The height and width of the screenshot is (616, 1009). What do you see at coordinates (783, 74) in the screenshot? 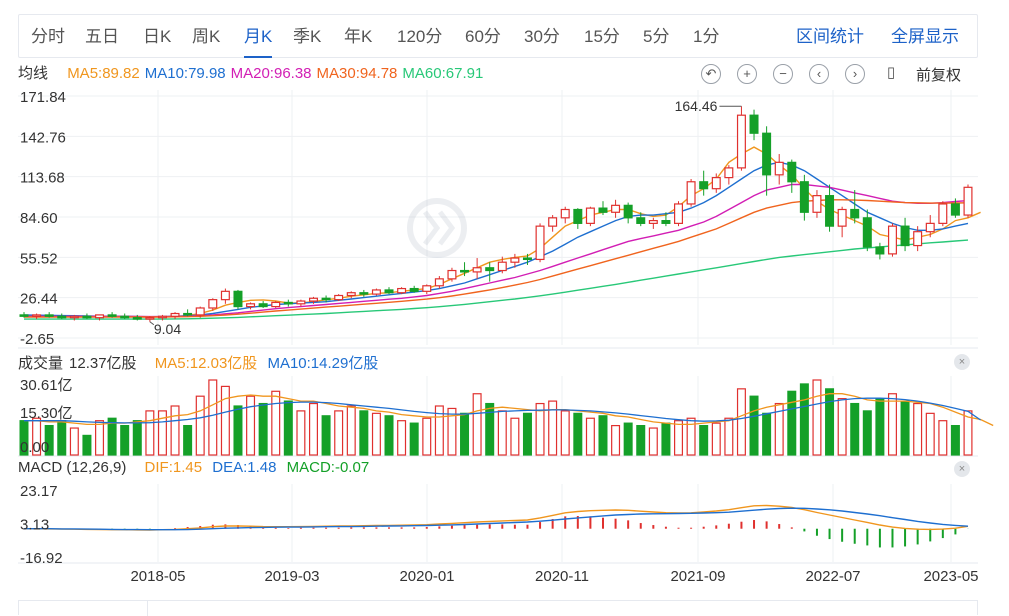
I see `zoom-out-icon: −` at bounding box center [783, 74].